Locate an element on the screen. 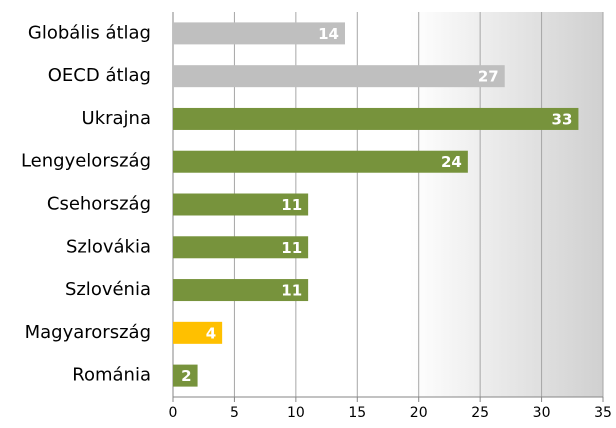 Image resolution: width=616 pixels, height=428 pixels. x-tick-label: 30 is located at coordinates (542, 413).